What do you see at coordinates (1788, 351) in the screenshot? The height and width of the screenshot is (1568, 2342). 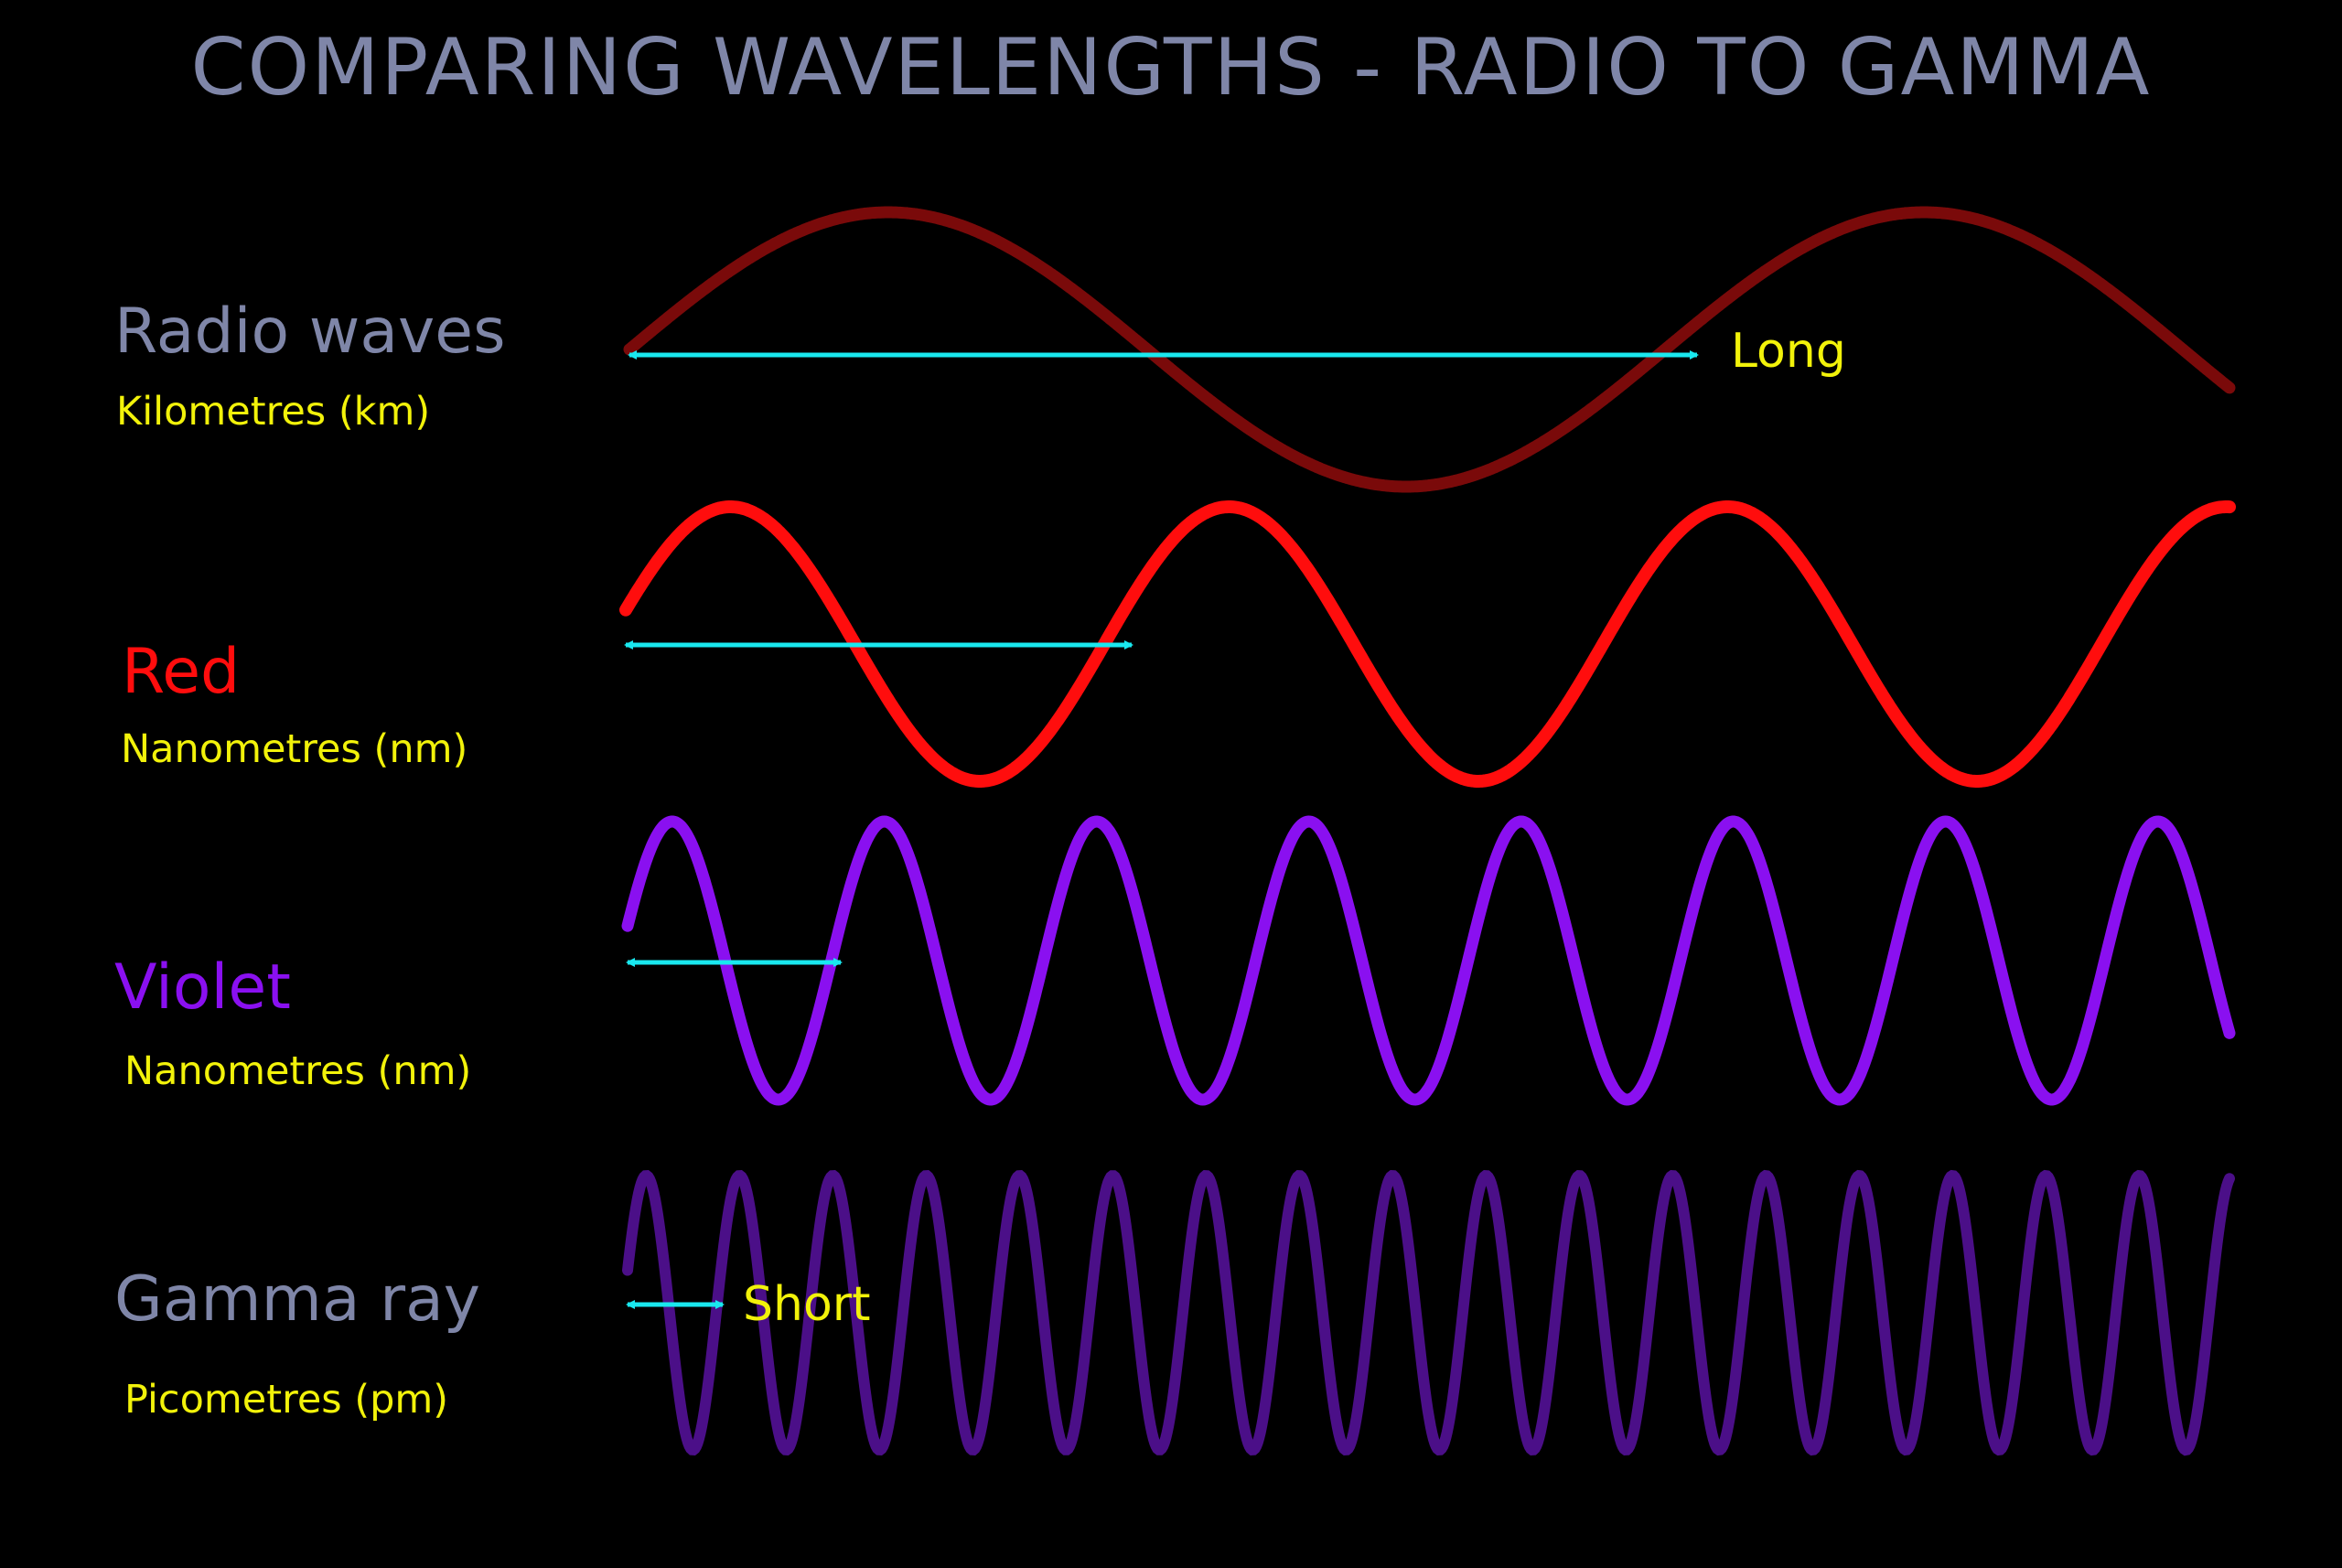 I see `long-label: Long` at bounding box center [1788, 351].